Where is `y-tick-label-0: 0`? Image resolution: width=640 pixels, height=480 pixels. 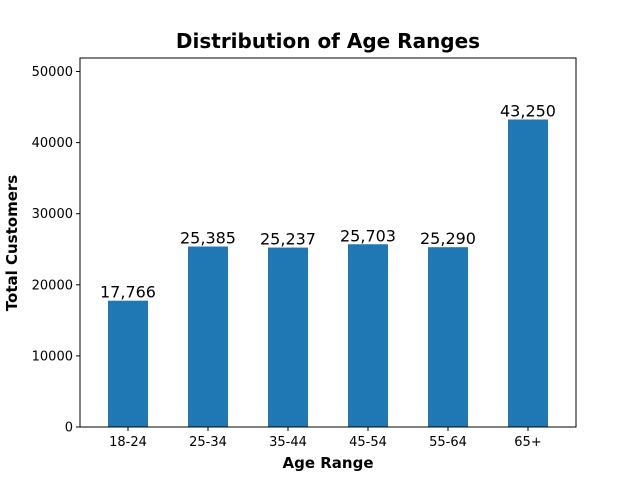 y-tick-label-0: 0 is located at coordinates (69, 428).